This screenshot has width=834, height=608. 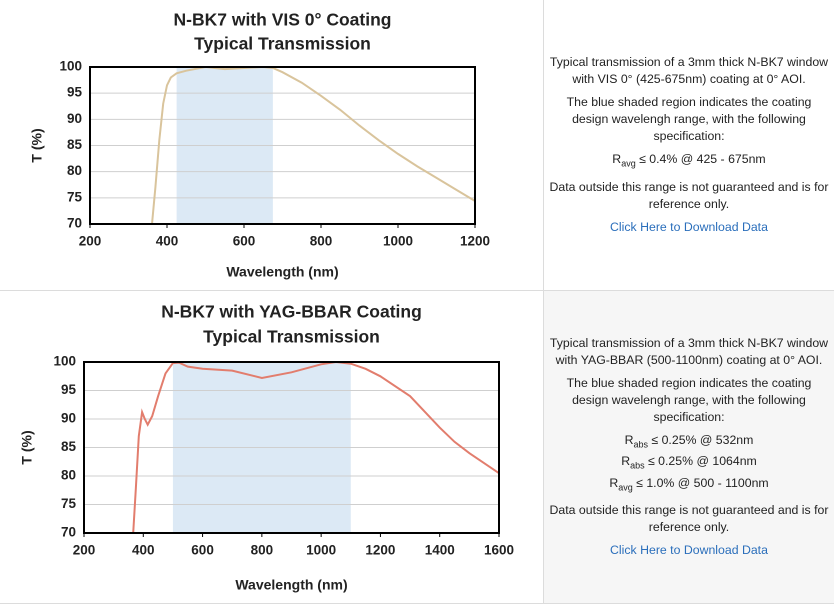 I want to click on transmission-line, so click(x=316, y=447).